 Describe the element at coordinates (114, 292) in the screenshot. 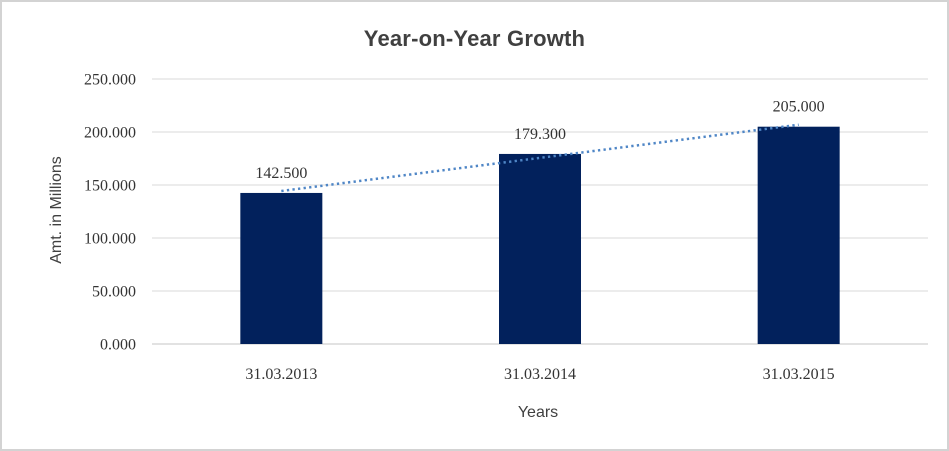

I see `y-tick-label: 50.000` at that location.